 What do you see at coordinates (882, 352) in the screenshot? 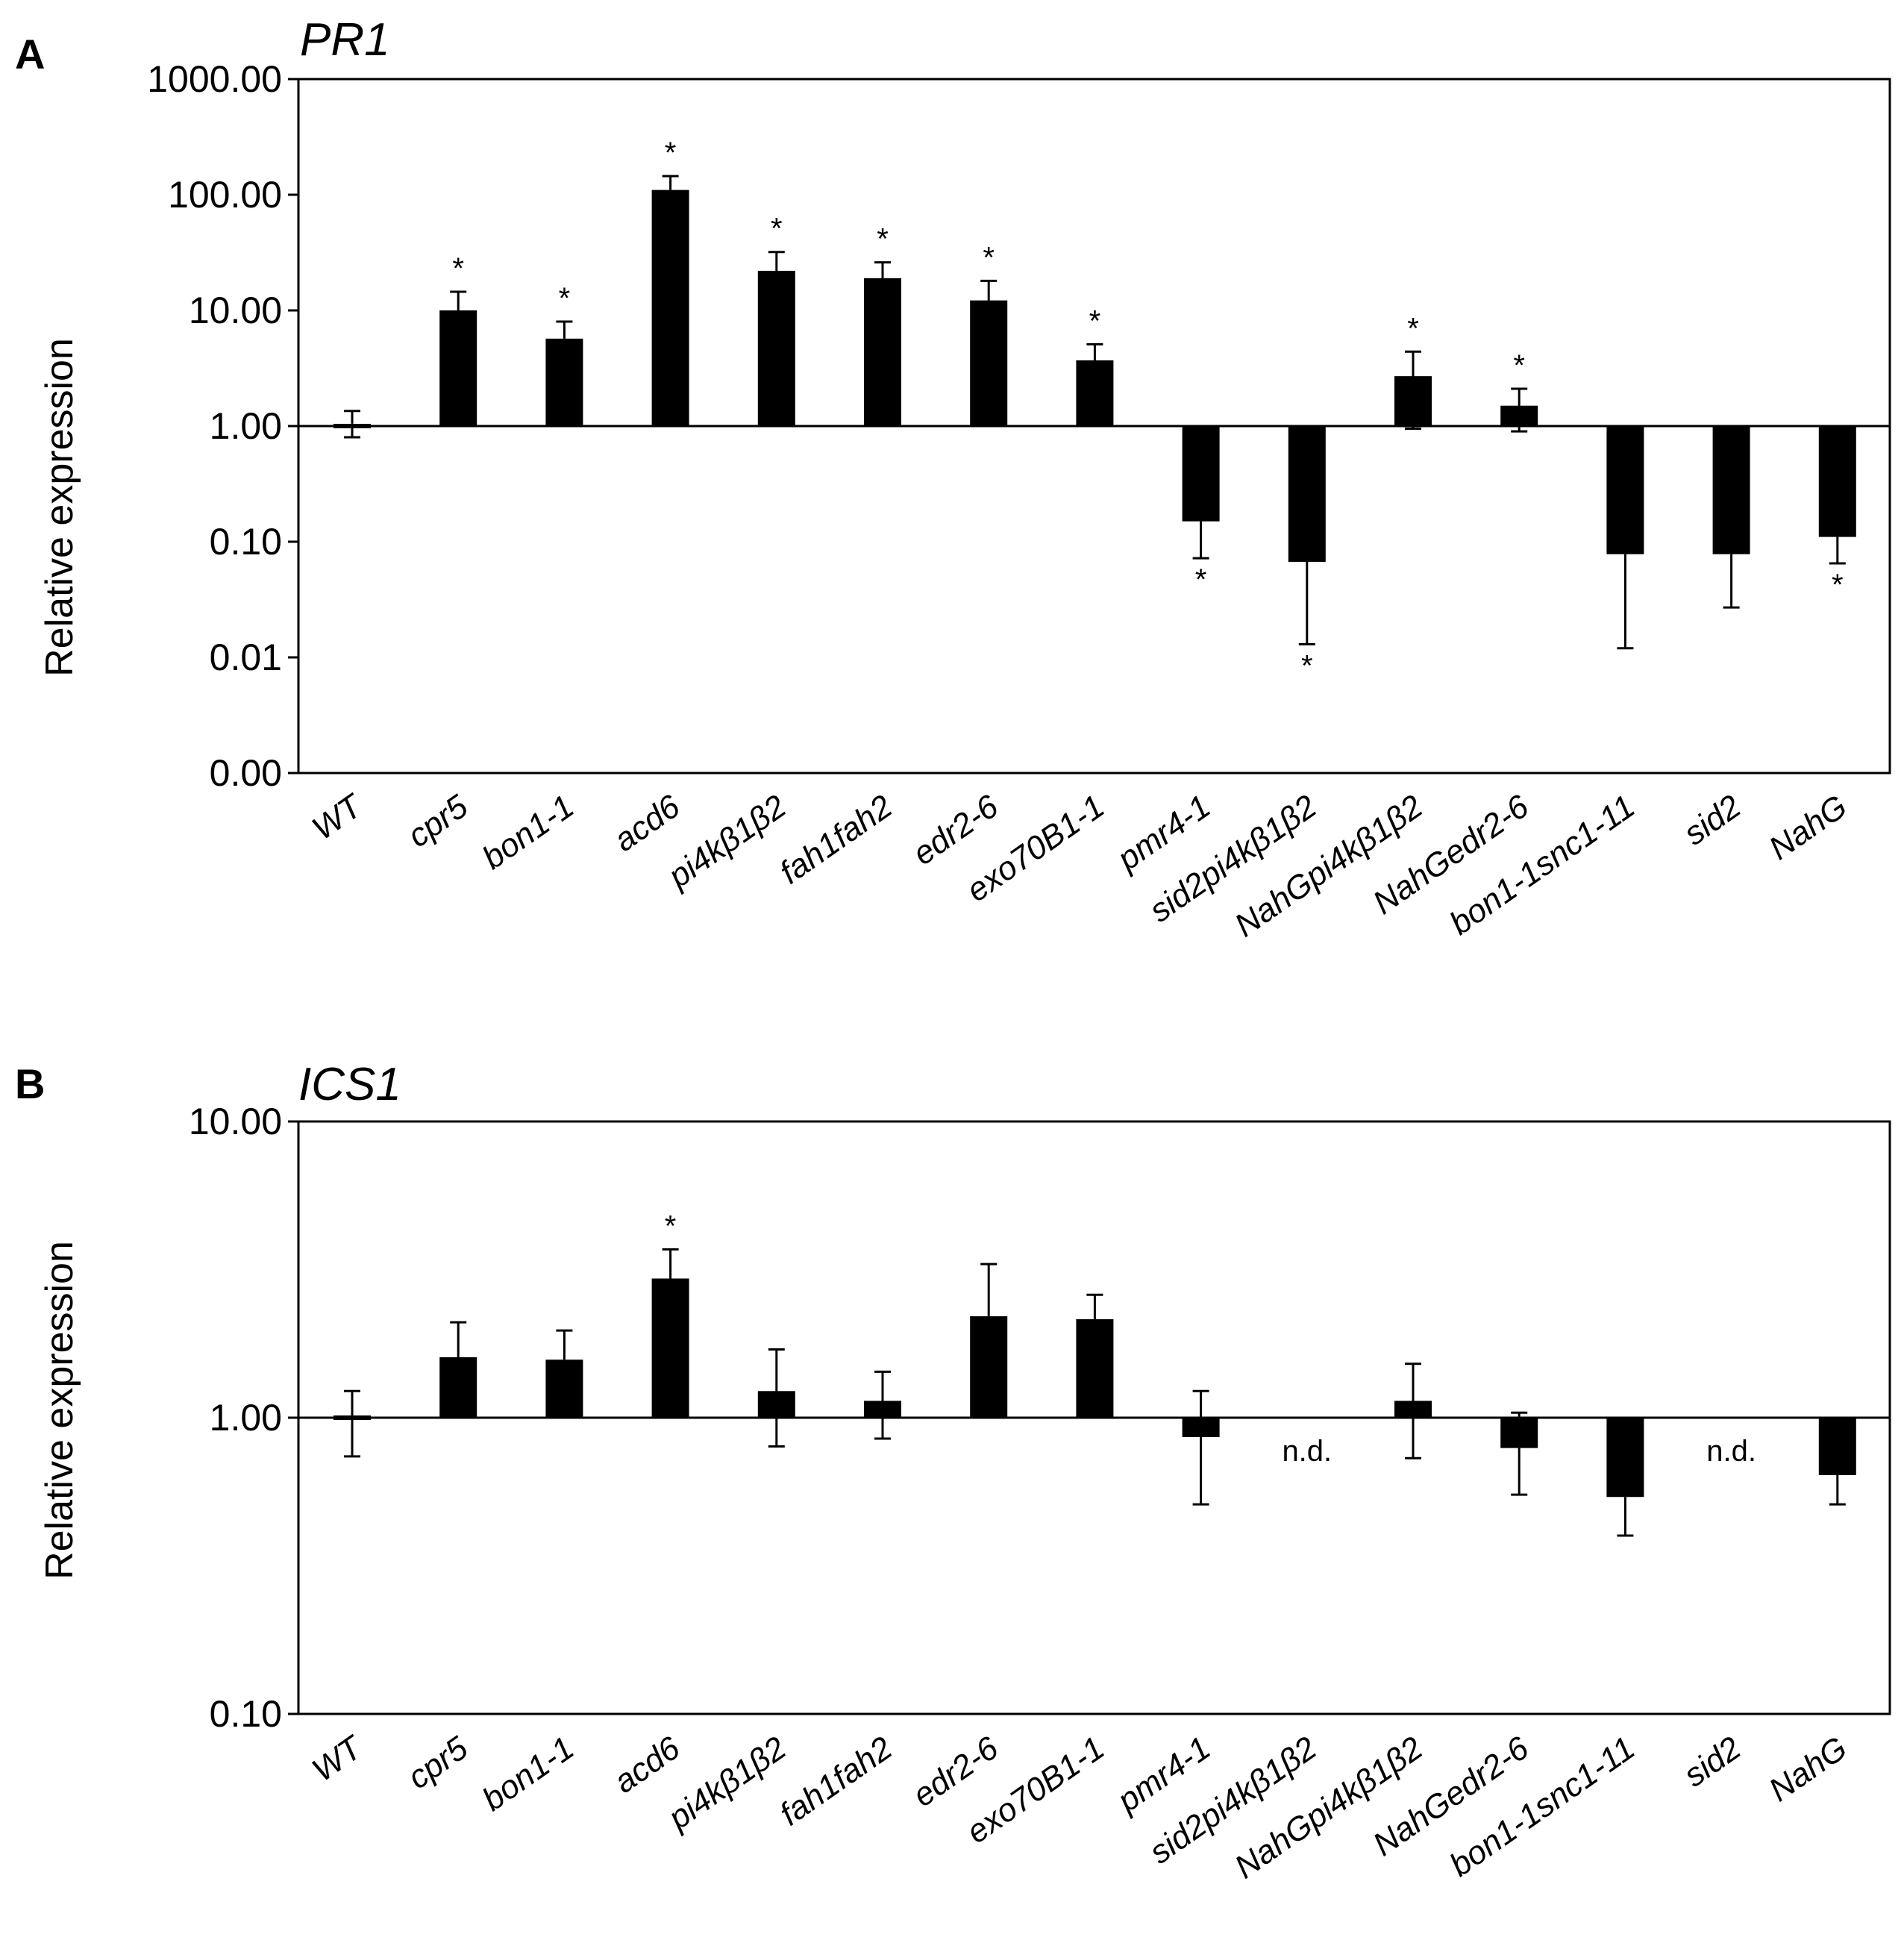
I see `bar-fah1fah2` at bounding box center [882, 352].